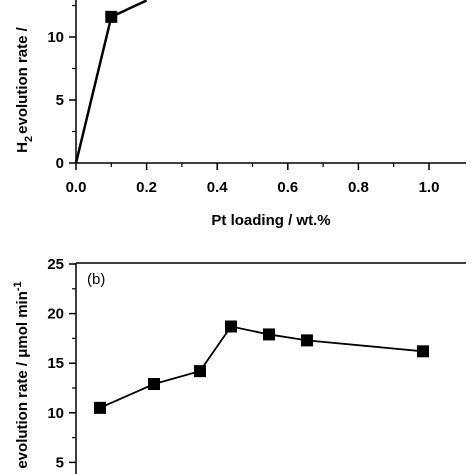  I want to click on x-tick-label: 0.6, so click(287, 187).